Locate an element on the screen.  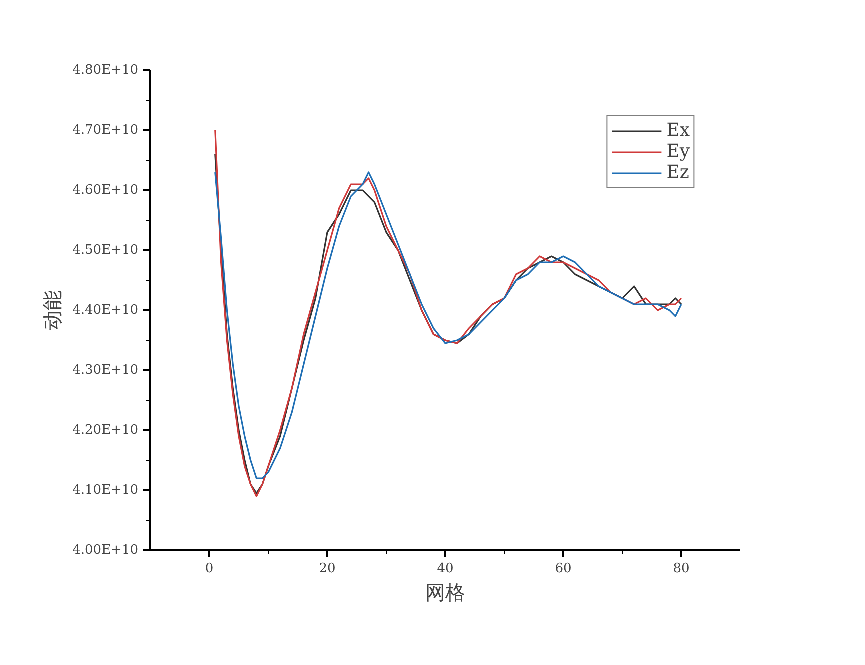
legend-label: Ex is located at coordinates (678, 130).